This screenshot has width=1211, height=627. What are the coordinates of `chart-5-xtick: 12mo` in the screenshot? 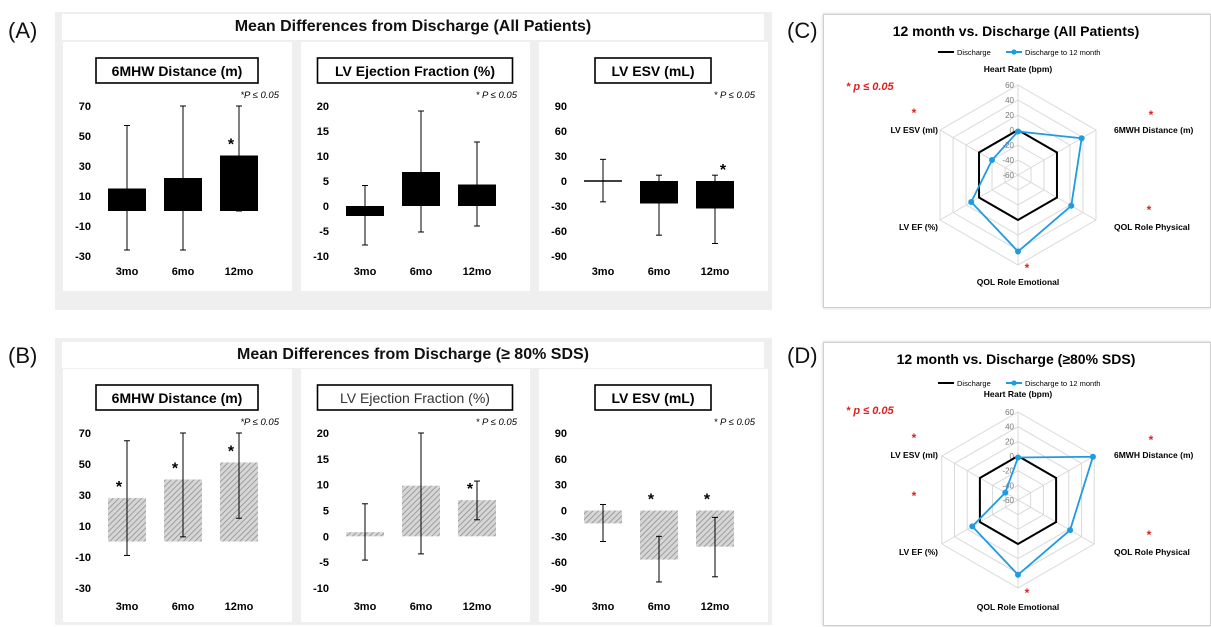 It's located at (715, 607).